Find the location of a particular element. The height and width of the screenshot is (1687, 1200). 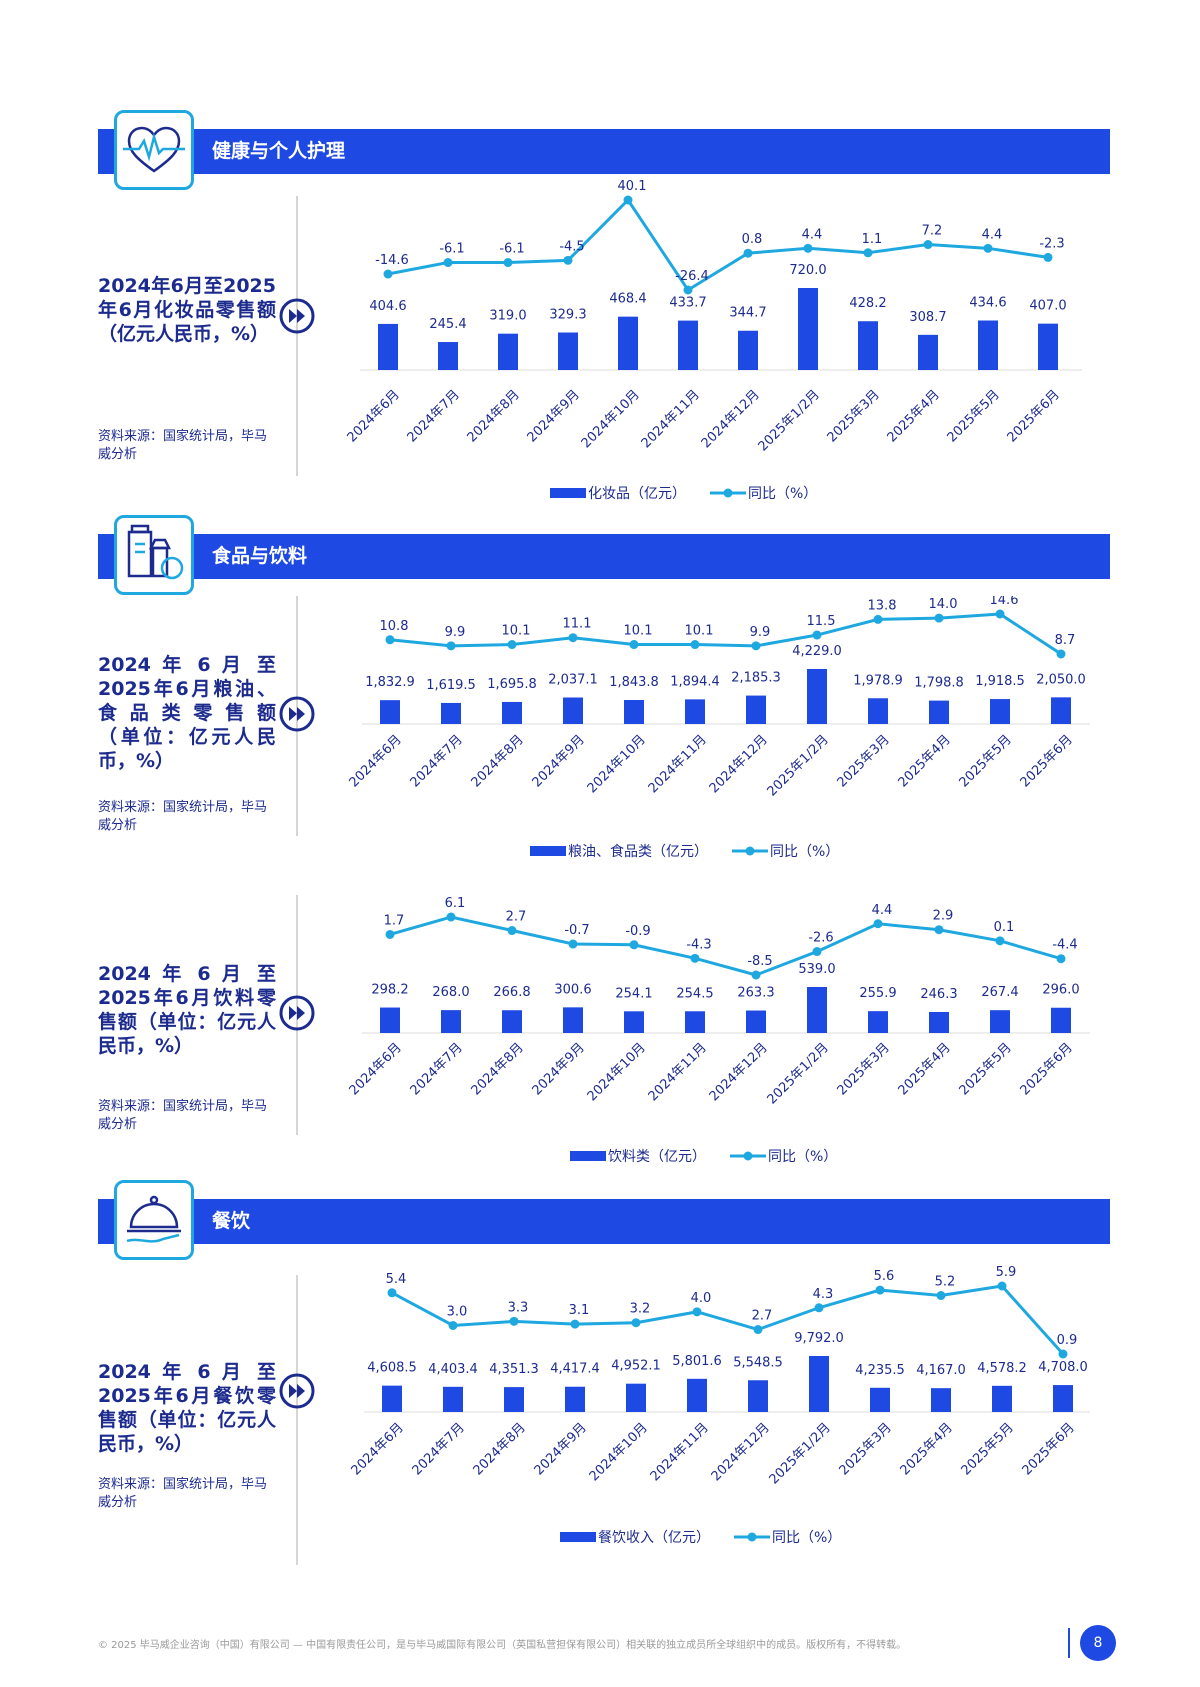

legend-bar-swatch is located at coordinates (578, 1537).